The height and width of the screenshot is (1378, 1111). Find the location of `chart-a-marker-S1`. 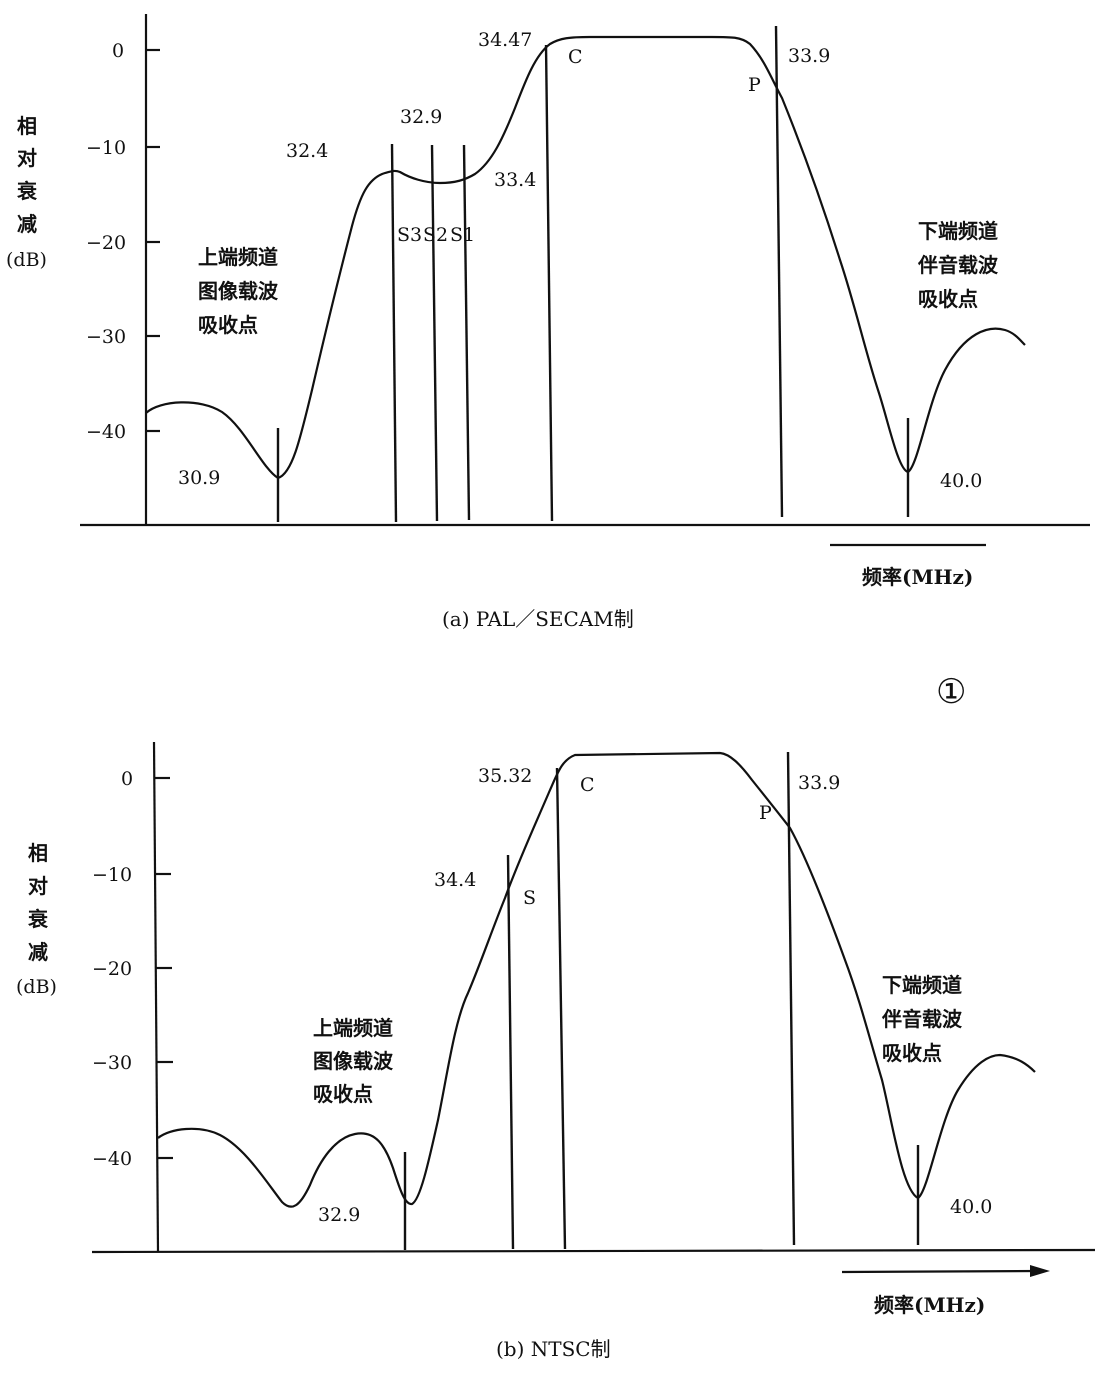

chart-a-marker-S1 is located at coordinates (466, 332).